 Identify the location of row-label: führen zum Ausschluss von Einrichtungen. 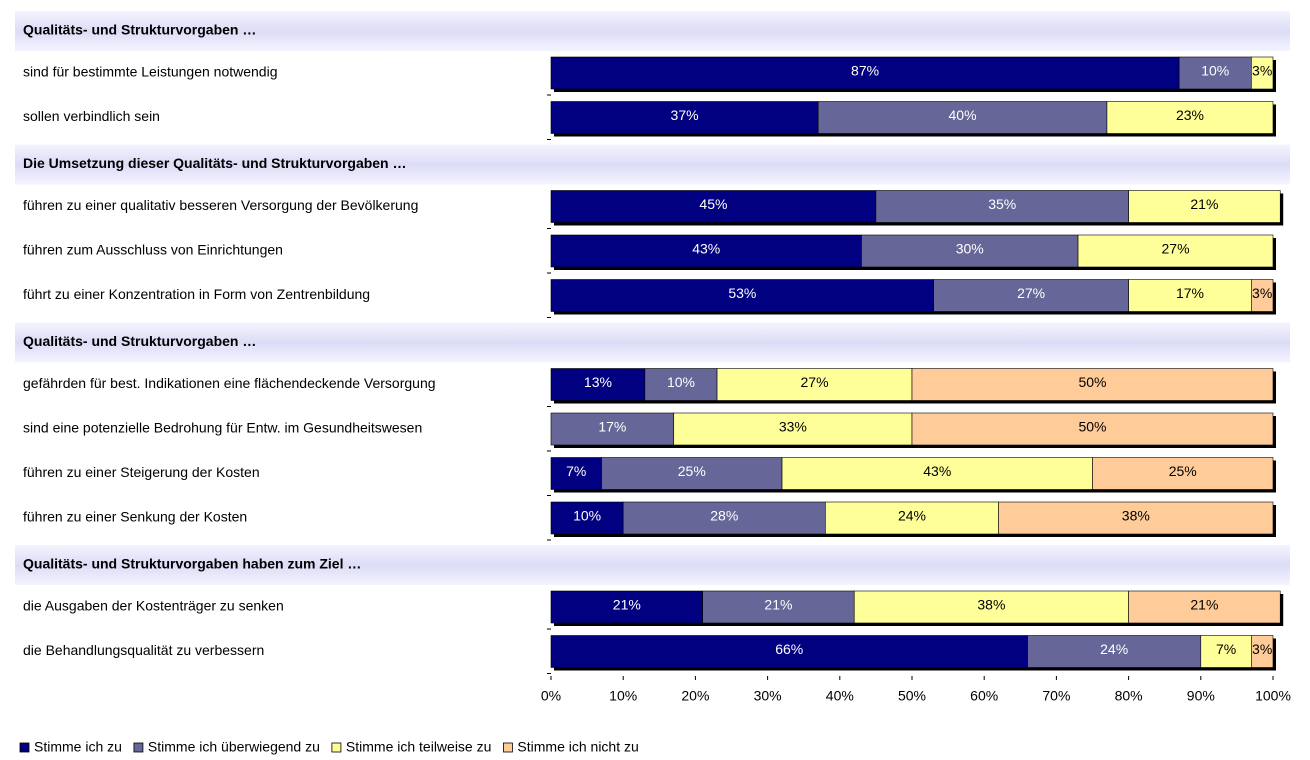
(153, 250).